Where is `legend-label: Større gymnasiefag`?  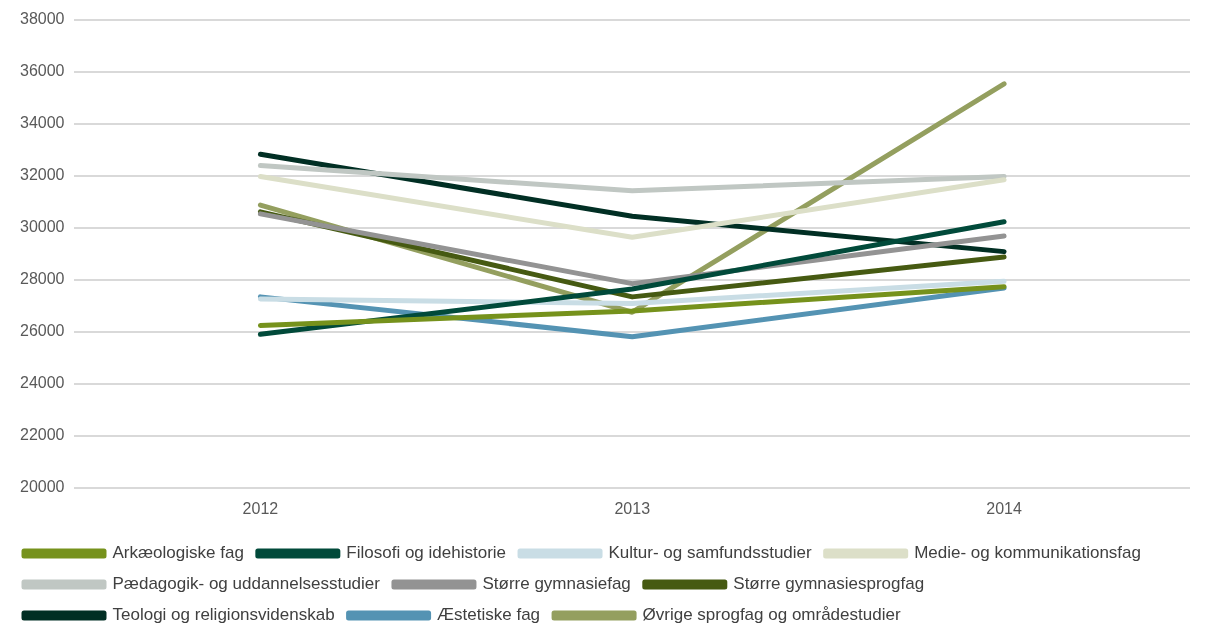 legend-label: Større gymnasiefag is located at coordinates (556, 584).